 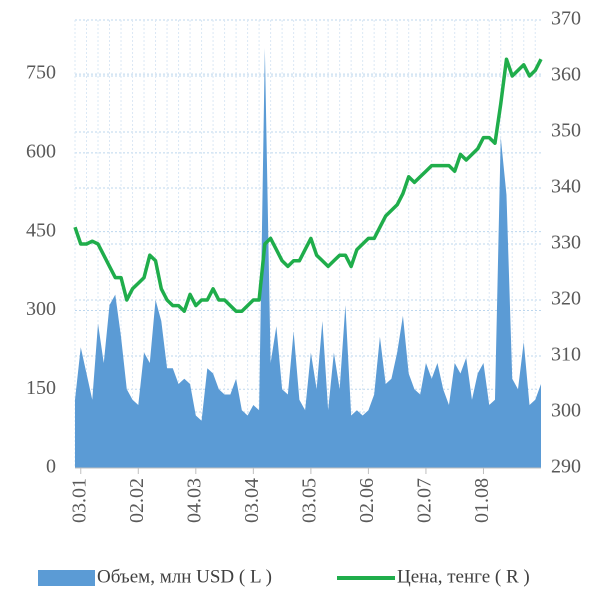 I want to click on y2-tick-label: 340, so click(x=566, y=187).